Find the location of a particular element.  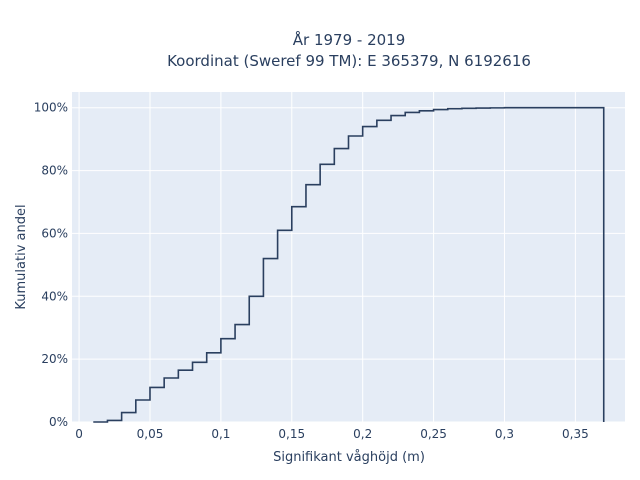

y-tick-label: 20% is located at coordinates (54, 359).